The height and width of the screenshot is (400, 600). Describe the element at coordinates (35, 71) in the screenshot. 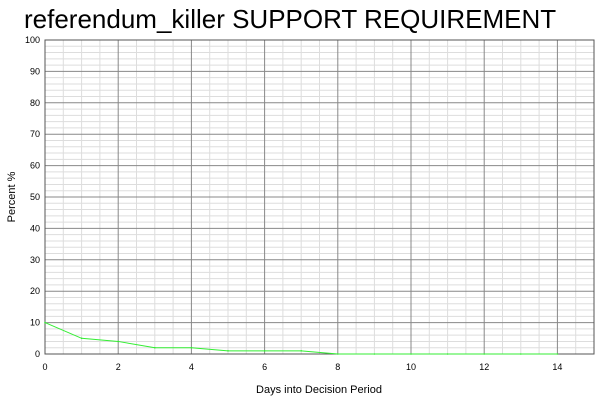

I see `y-tick-label: 90` at that location.